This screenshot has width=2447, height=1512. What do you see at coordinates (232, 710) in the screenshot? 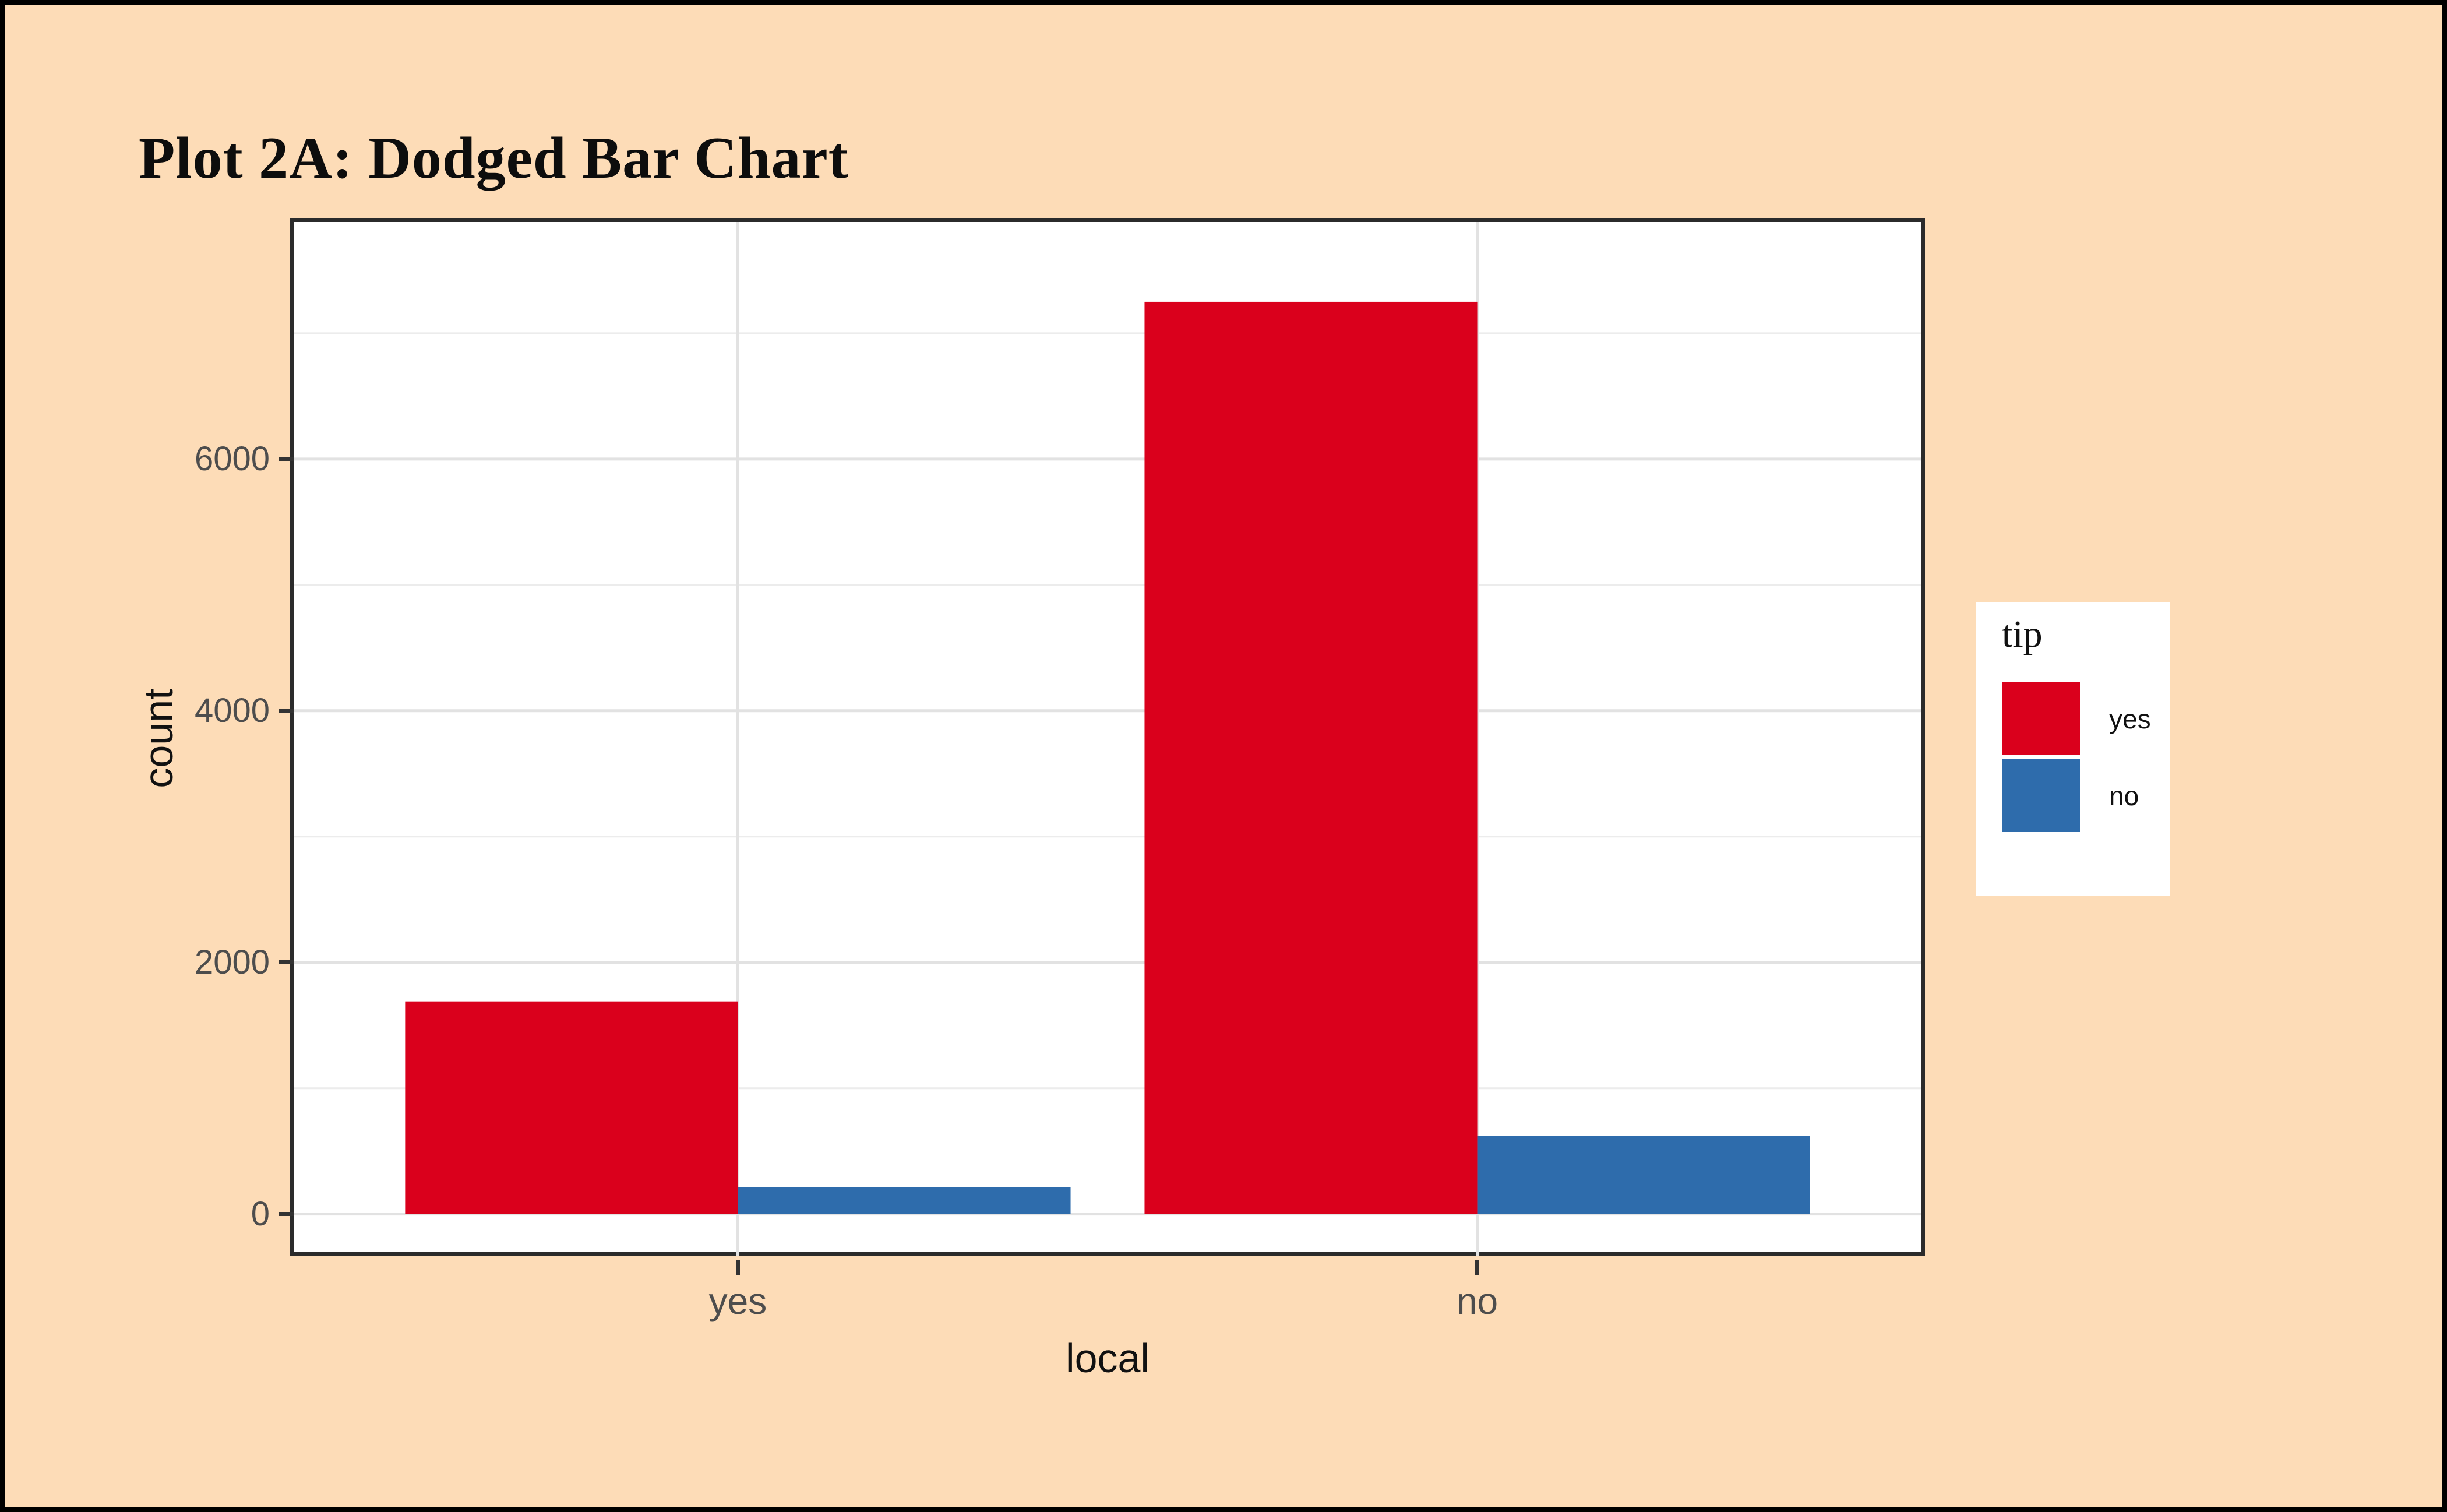
I see `y-tick-label-4000: 4000` at bounding box center [232, 710].